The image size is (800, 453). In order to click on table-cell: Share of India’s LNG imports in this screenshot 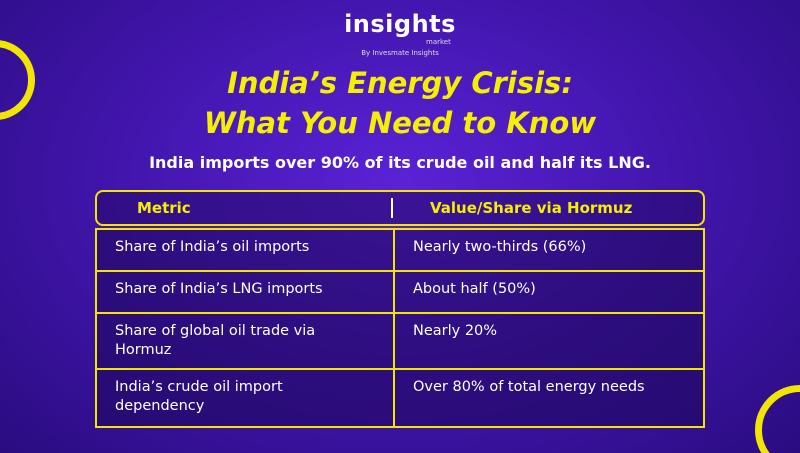, I will do `click(219, 289)`.